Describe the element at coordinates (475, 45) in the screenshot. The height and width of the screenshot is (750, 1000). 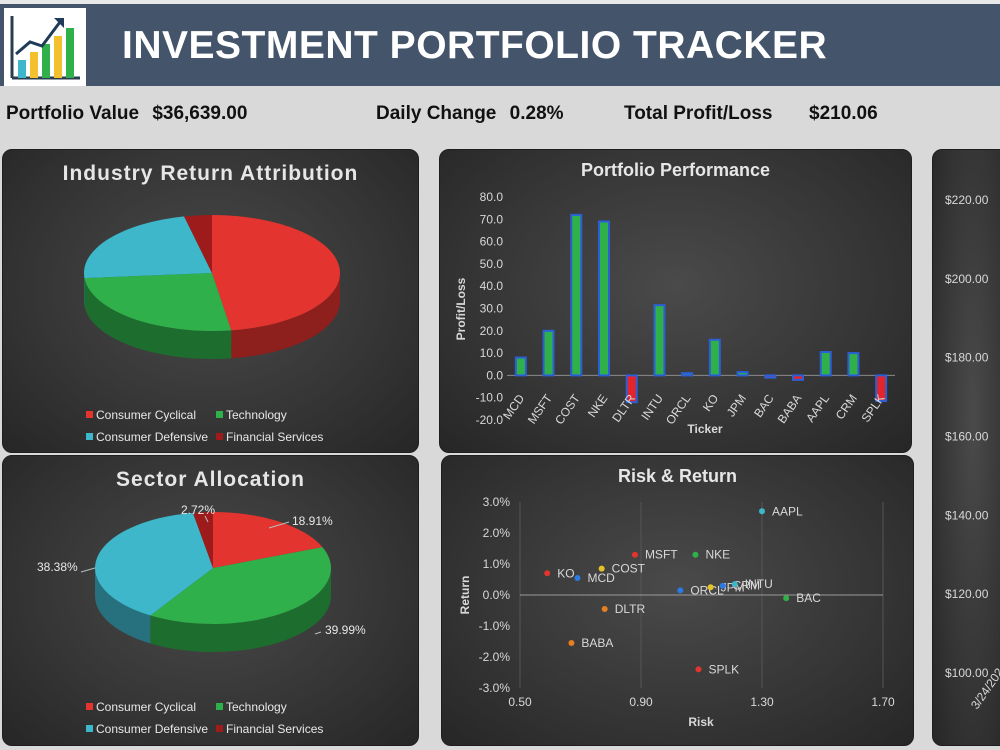
I see `page-title: INVESTMENT PORTFOLIO TRACKER` at that location.